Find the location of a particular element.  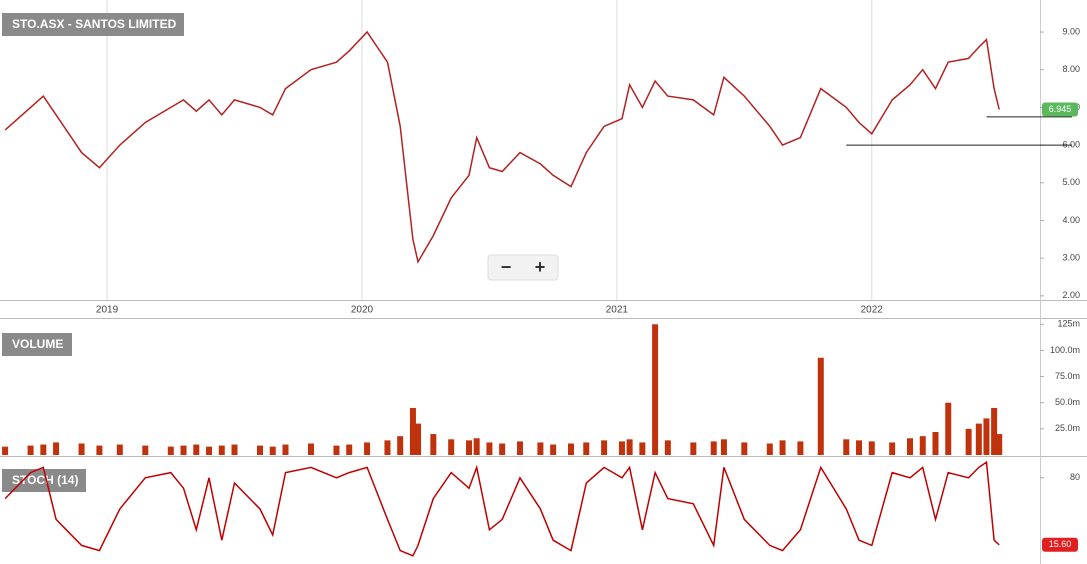

y-tick-label: 6.00 is located at coordinates (1071, 144).